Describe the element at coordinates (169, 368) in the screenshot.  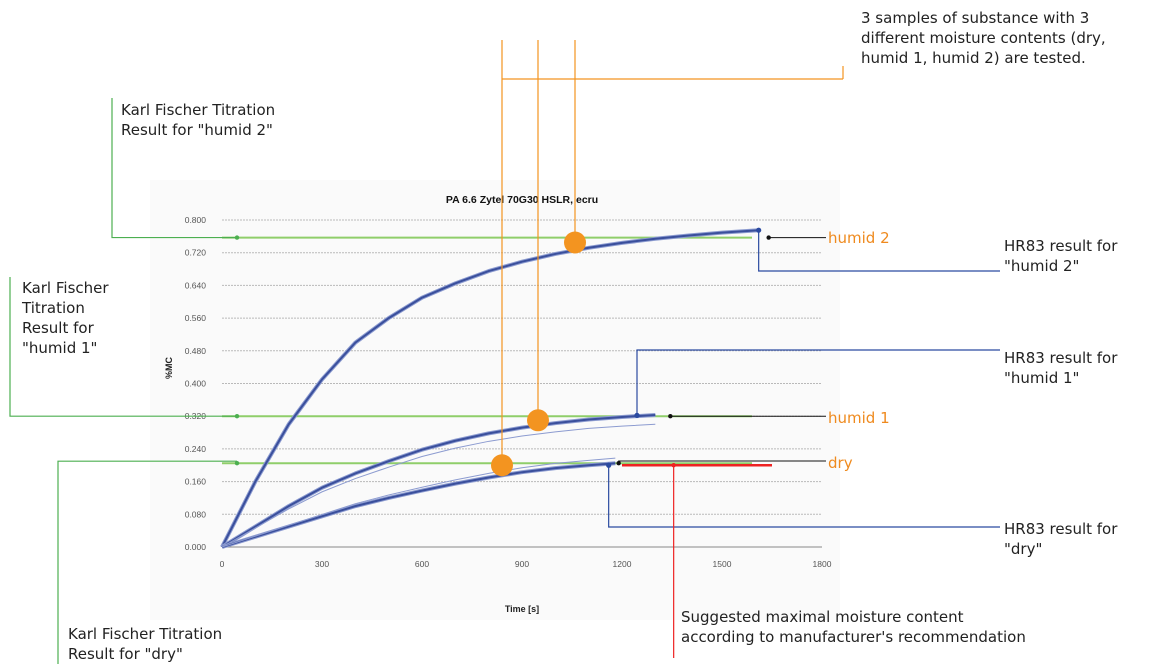
I see `y-axis-label: %MC` at that location.